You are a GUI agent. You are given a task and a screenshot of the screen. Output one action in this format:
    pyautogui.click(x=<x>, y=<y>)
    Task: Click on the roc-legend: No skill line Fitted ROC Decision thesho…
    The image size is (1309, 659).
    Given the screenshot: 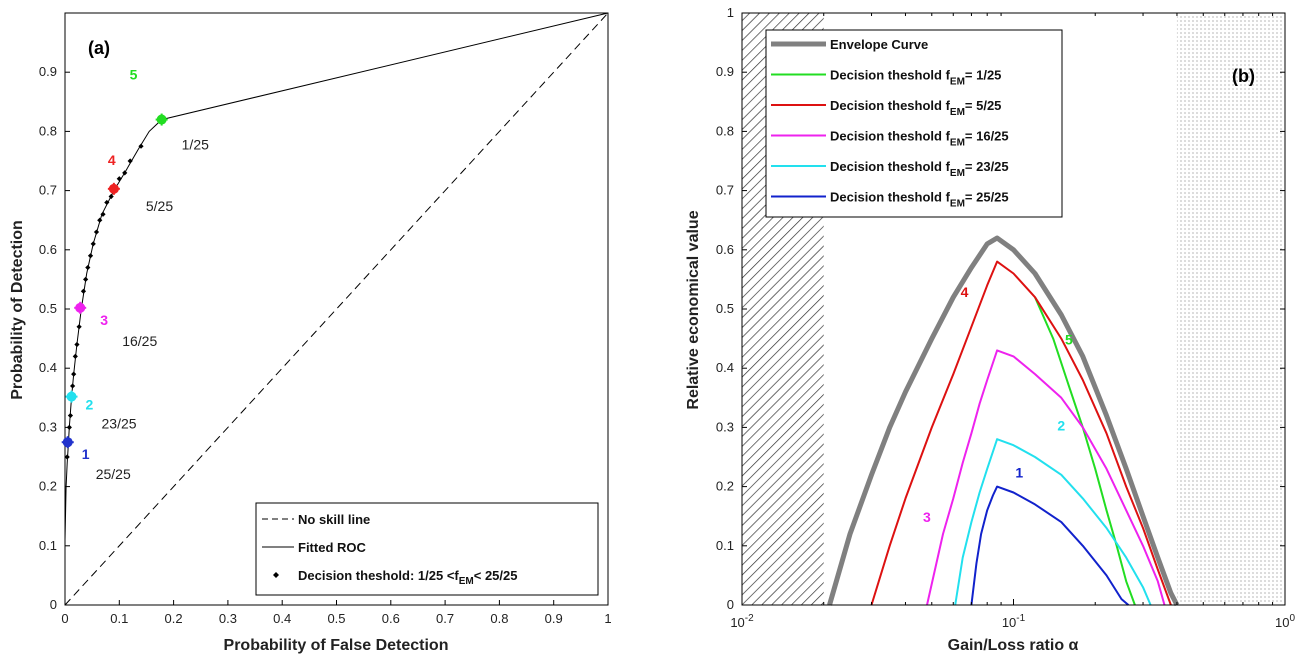 What is the action you would take?
    pyautogui.click(x=427, y=549)
    